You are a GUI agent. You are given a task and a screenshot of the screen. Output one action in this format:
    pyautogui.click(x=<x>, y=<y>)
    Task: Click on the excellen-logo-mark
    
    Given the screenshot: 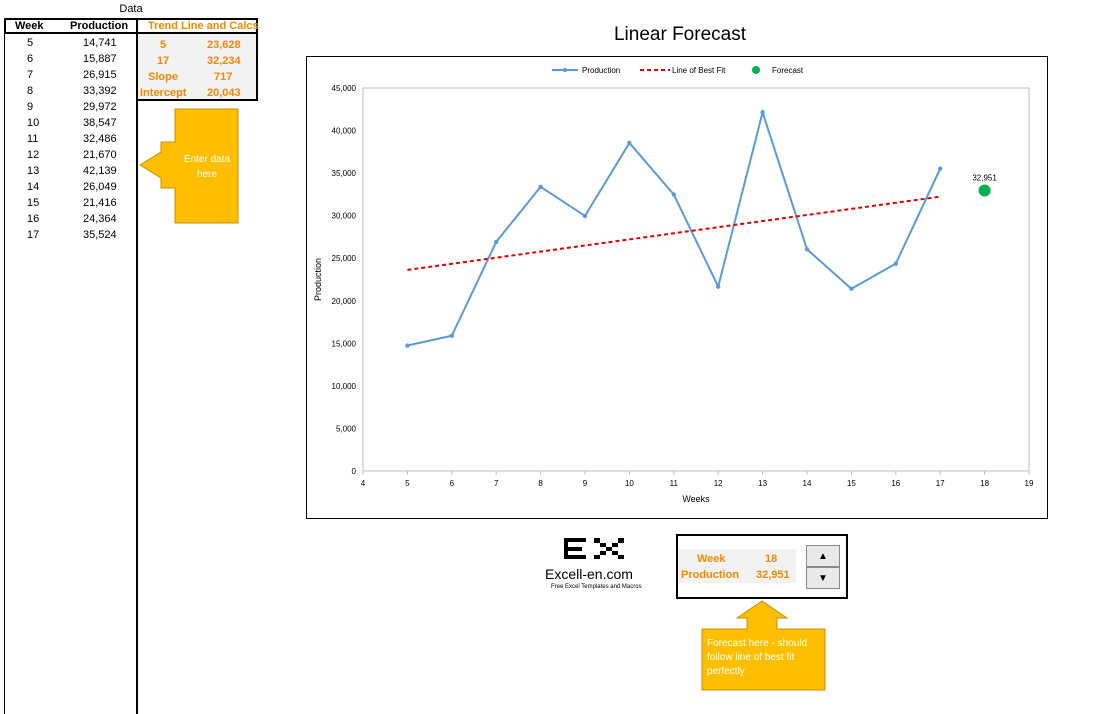 What is the action you would take?
    pyautogui.click(x=594, y=548)
    